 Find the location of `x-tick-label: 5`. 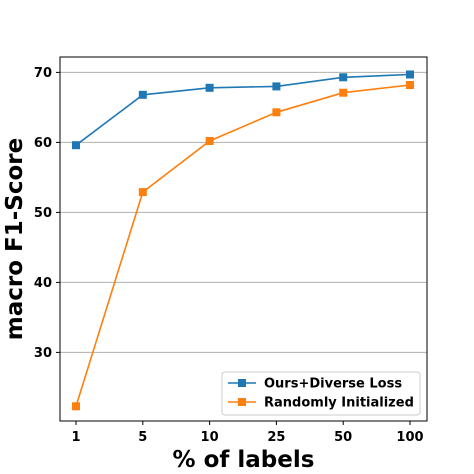

x-tick-label: 5 is located at coordinates (142, 437).